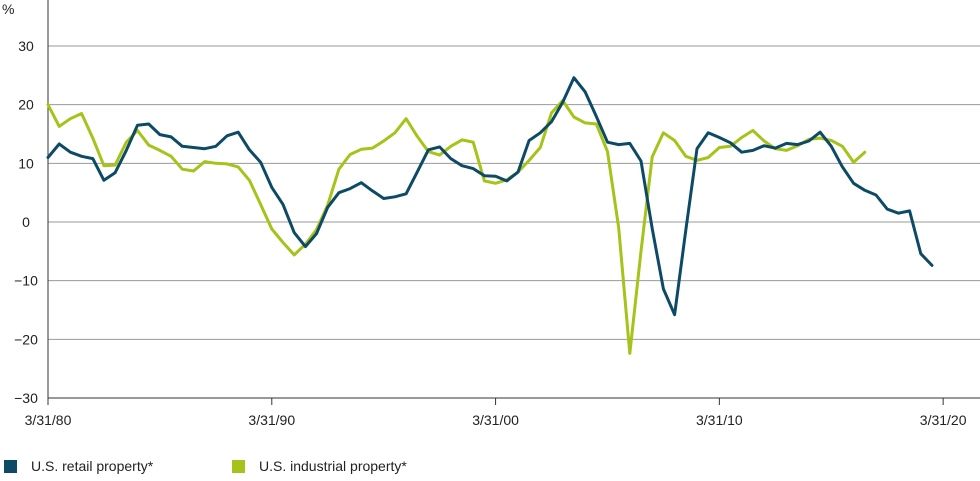 This screenshot has width=980, height=481. Describe the element at coordinates (10, 466) in the screenshot. I see `legend-swatch-retail` at that location.